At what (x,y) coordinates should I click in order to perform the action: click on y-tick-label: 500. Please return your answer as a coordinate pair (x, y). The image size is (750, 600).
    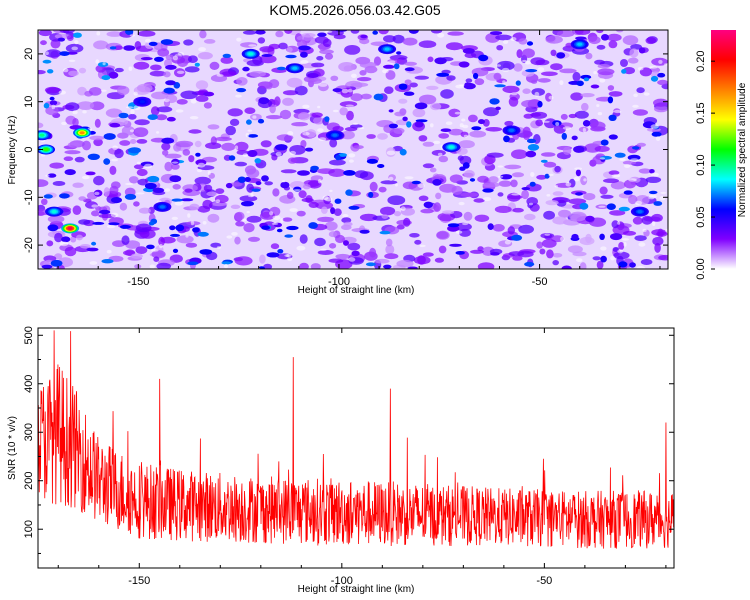
    Looking at the image, I should click on (29, 335).